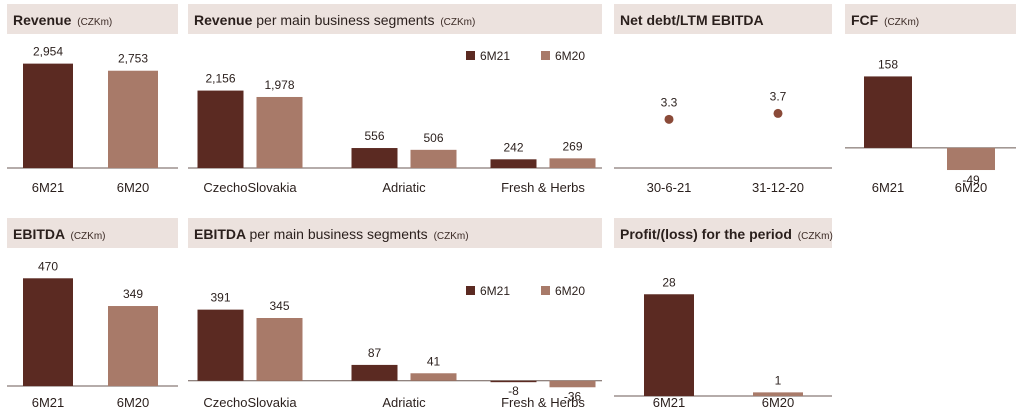  I want to click on data-label: 470, so click(48, 266).